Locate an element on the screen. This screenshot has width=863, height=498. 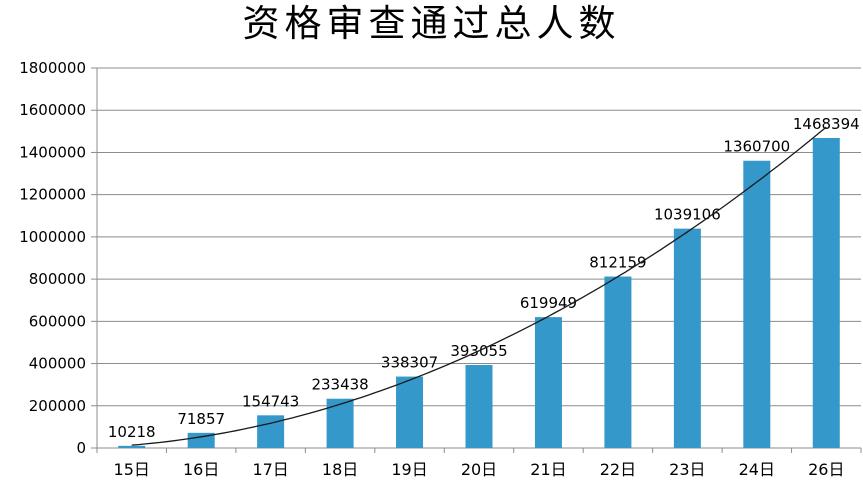
x-axis-label: 20日 is located at coordinates (479, 469).